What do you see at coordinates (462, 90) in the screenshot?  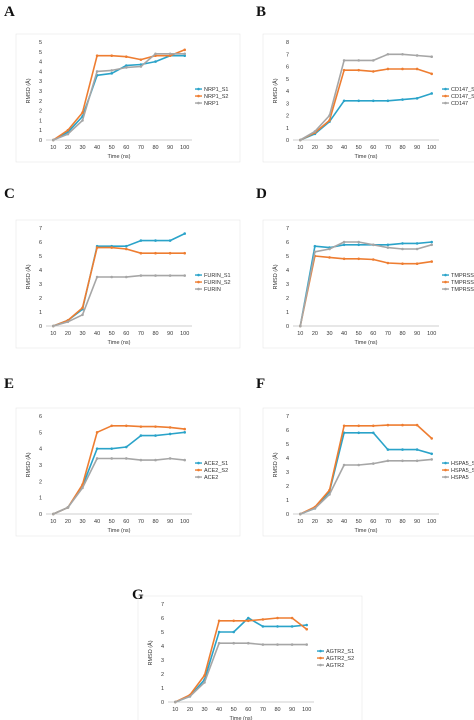 I see `legend-entry: CD147_S1` at bounding box center [462, 90].